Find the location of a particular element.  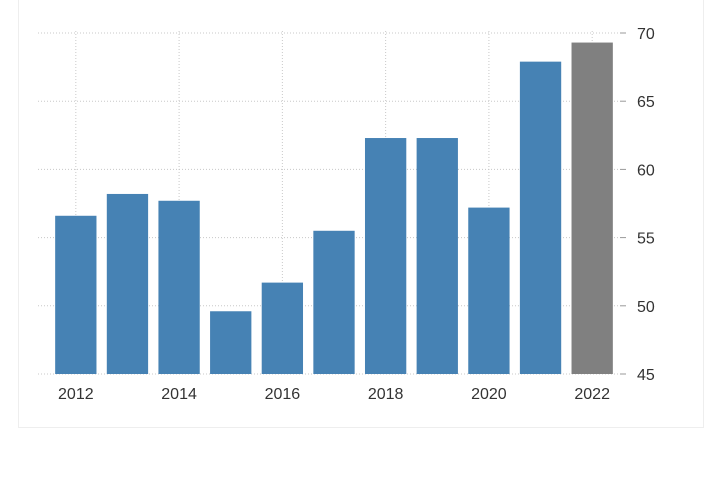

bar-2016 is located at coordinates (282, 328).